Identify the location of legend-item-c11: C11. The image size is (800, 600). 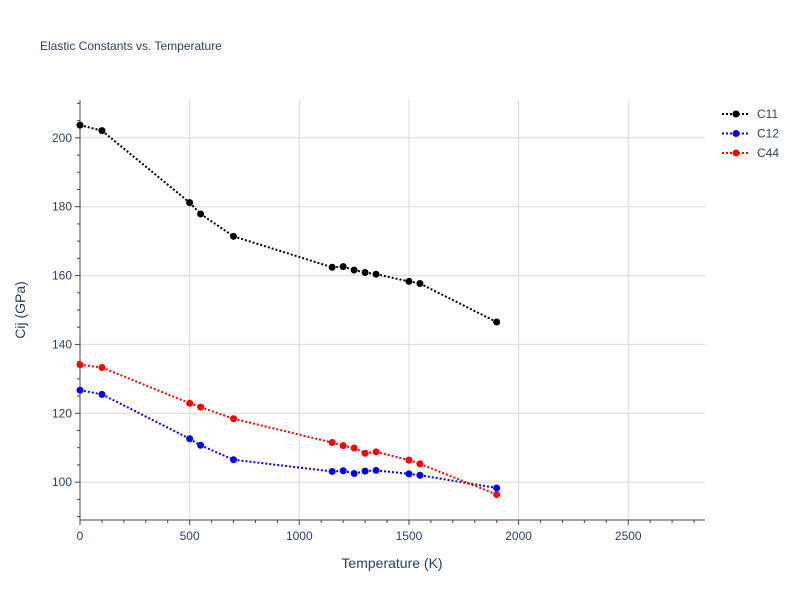
(750, 114).